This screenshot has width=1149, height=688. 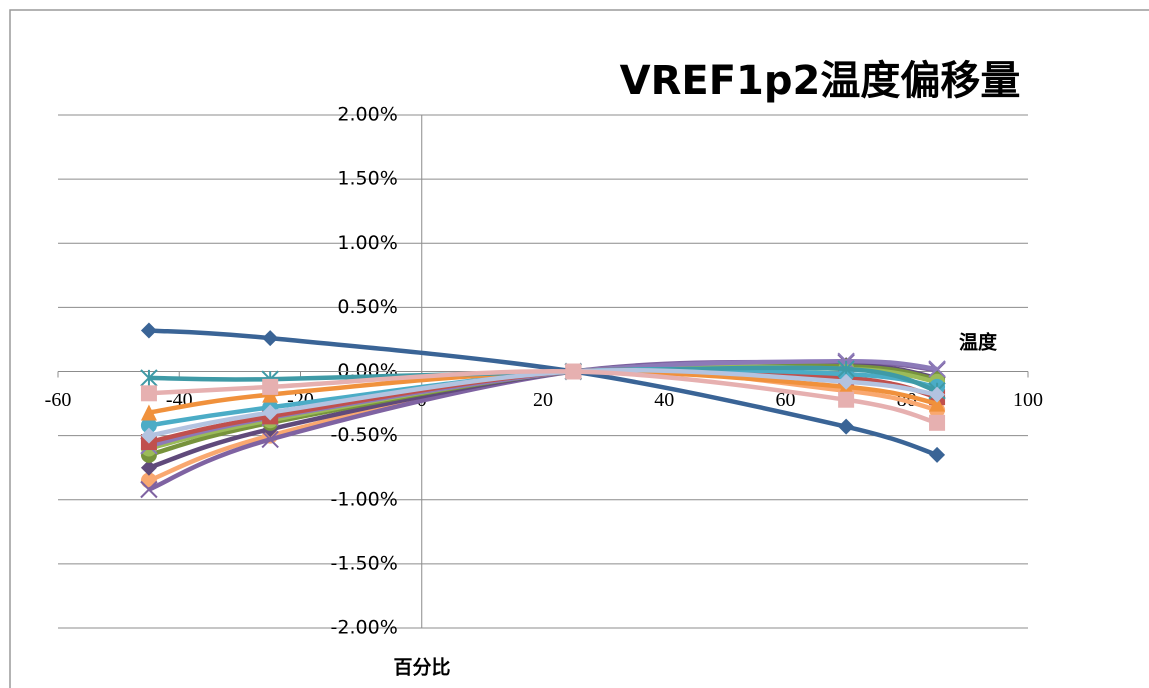 What do you see at coordinates (367, 243) in the screenshot?
I see `y-tick-label: 1.00%` at bounding box center [367, 243].